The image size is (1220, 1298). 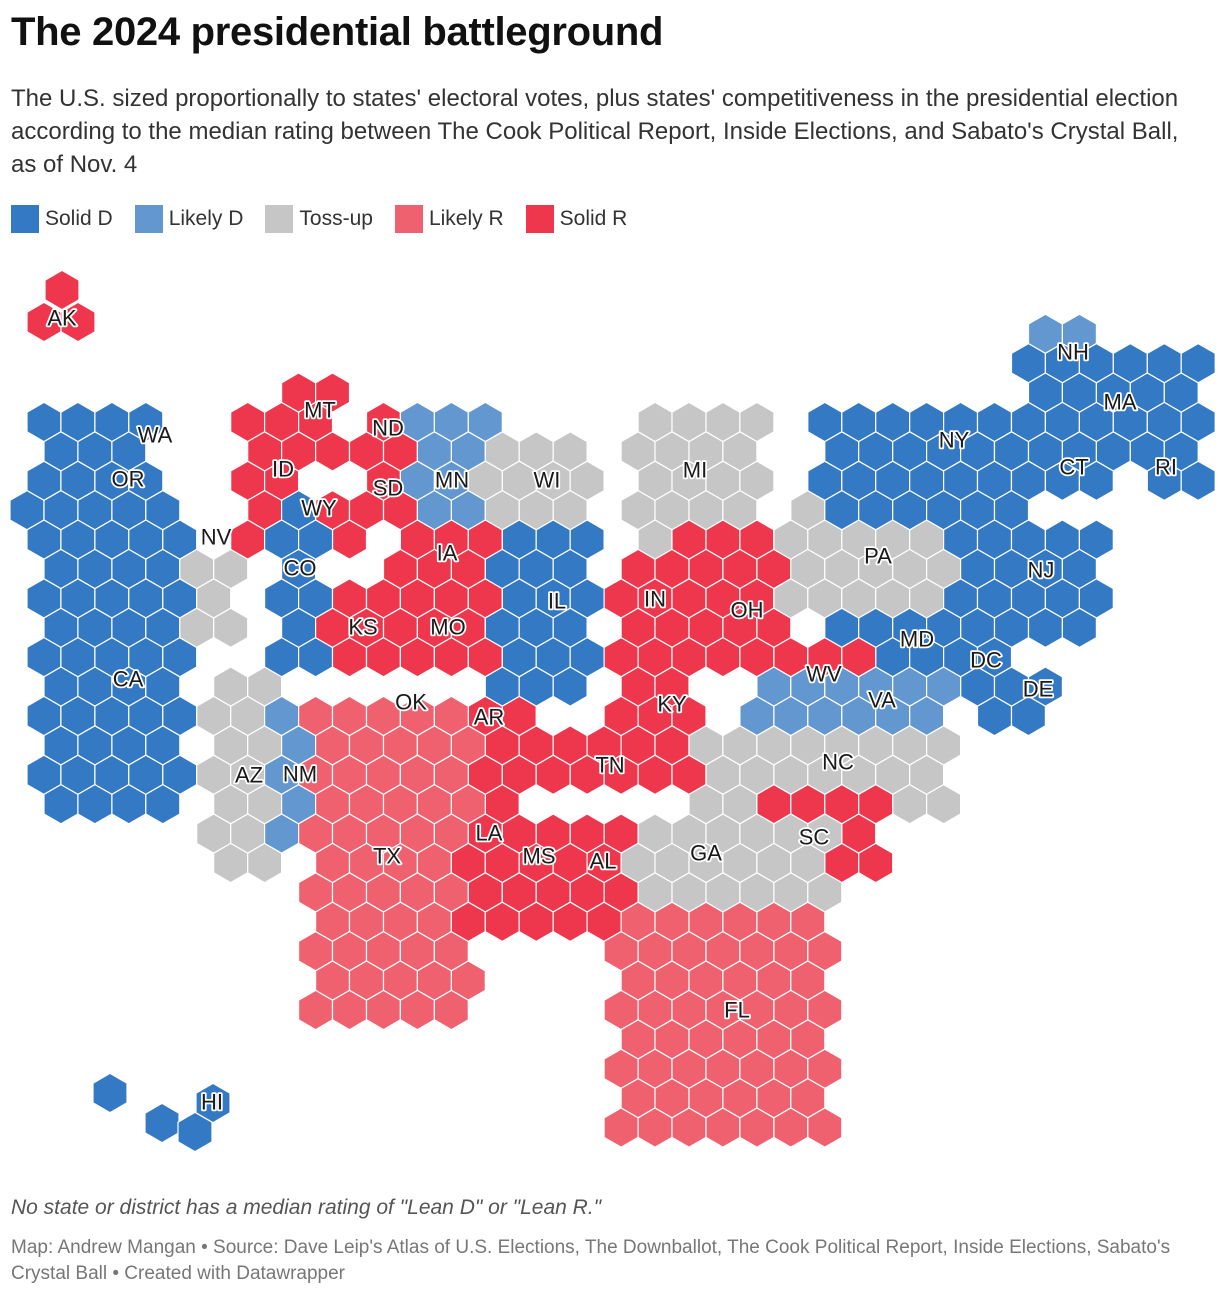 I want to click on state-wi, so click(x=536, y=481).